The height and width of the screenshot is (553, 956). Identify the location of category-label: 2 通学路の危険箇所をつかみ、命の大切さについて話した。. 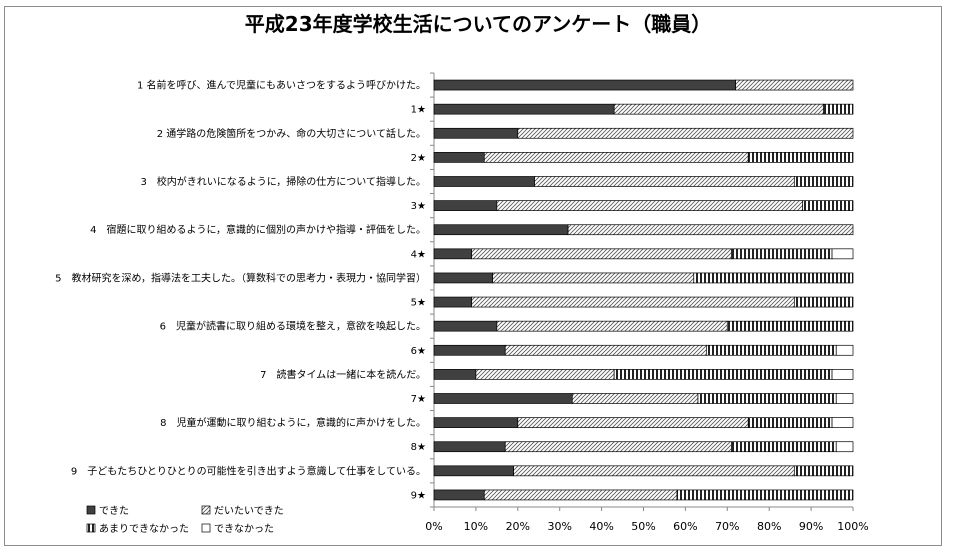
(291, 133).